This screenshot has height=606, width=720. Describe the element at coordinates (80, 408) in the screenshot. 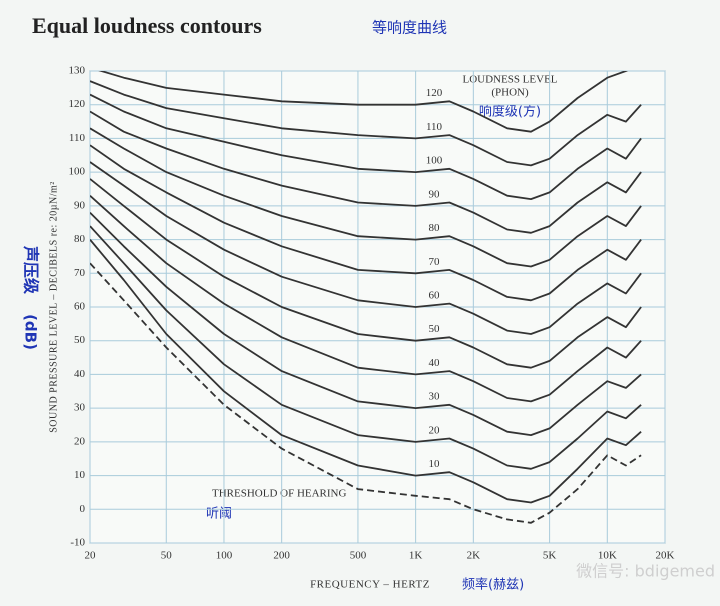

I see `y-tick-label: 30` at that location.